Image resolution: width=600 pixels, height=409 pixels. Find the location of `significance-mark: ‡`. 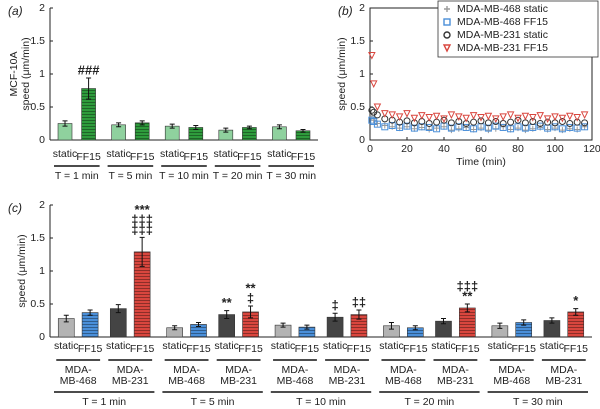

significance-mark: ‡ is located at coordinates (250, 297).